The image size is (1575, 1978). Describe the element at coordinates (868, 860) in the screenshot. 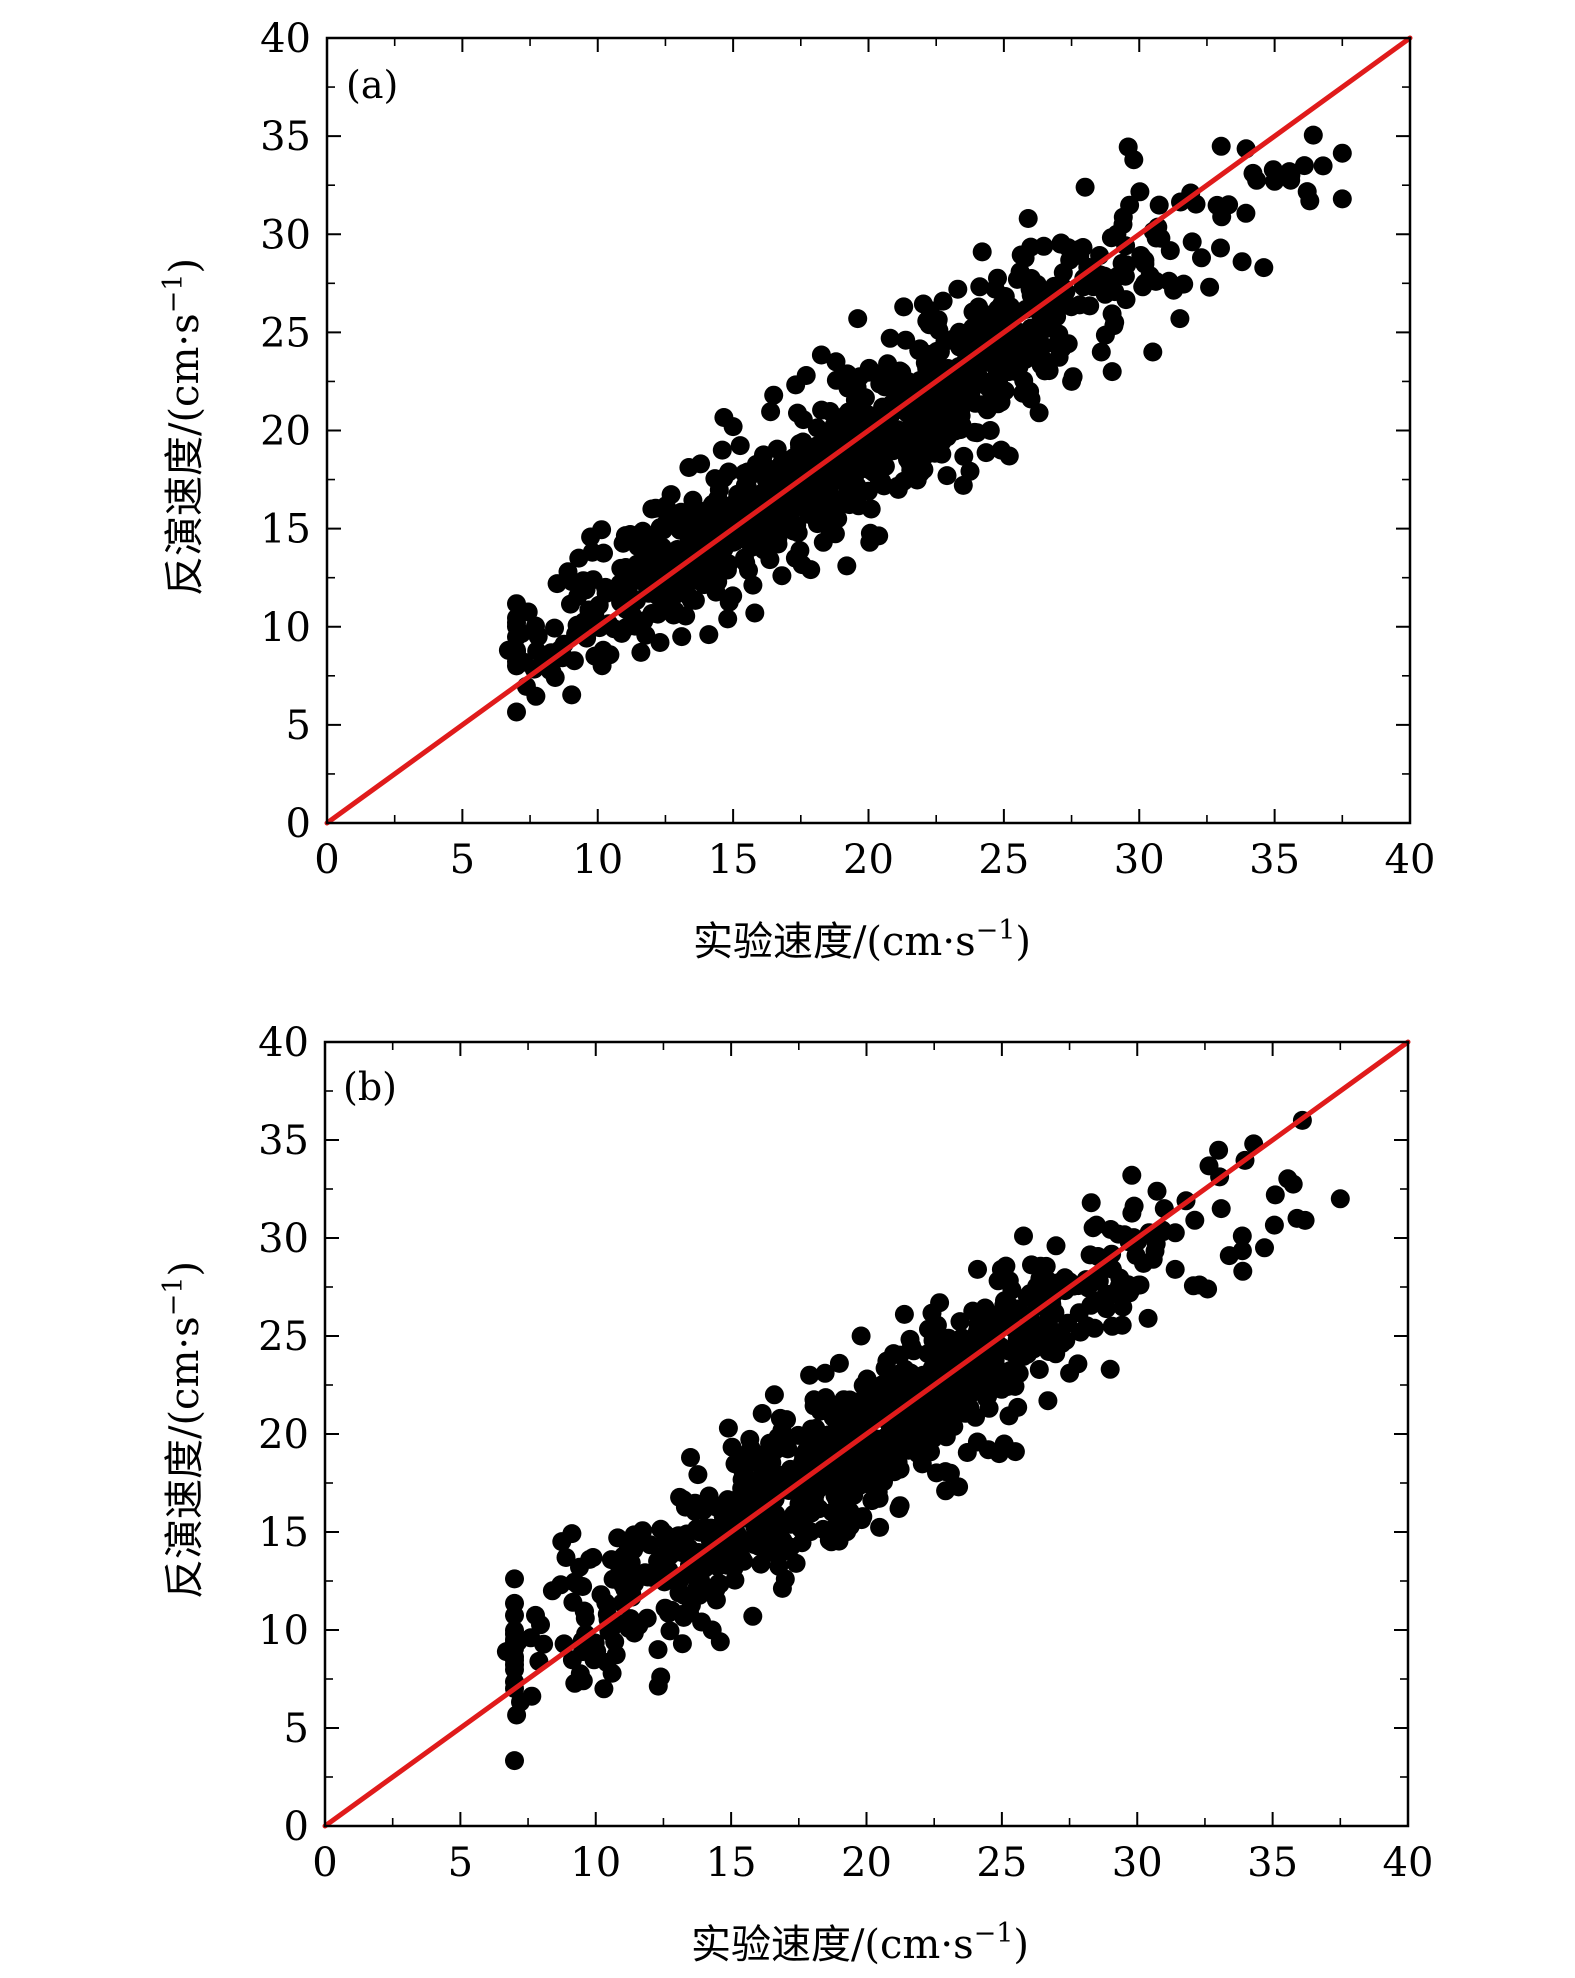

I see `x-tick-label: 20` at that location.